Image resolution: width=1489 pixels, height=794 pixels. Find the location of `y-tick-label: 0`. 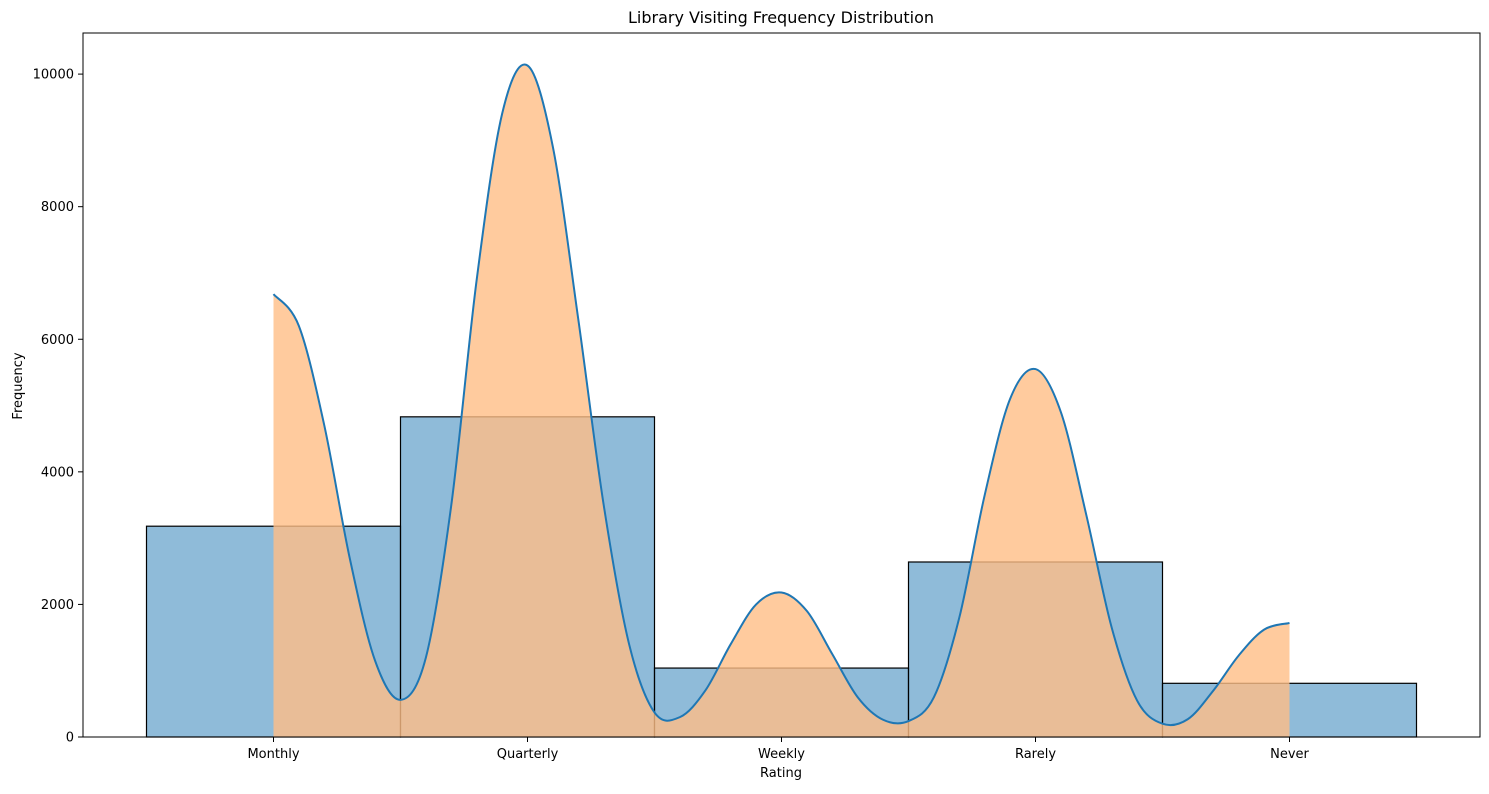

y-tick-label: 0 is located at coordinates (70, 738).